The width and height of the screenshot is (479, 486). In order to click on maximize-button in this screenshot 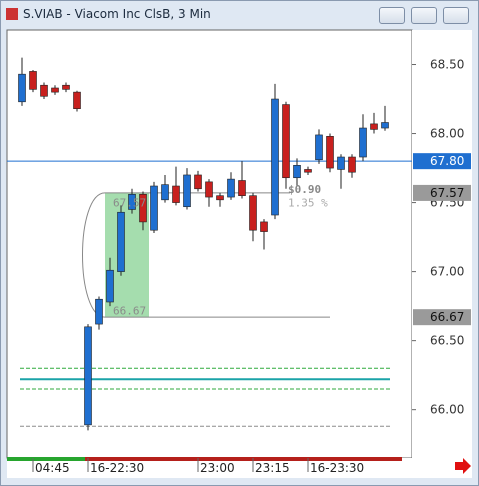, I will do `click(424, 15)`.